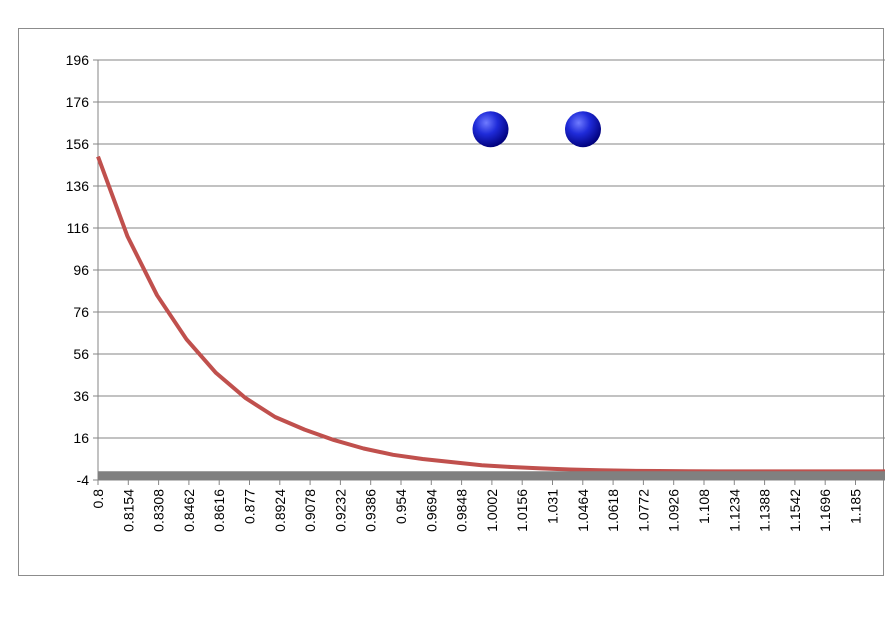 The image size is (885, 619). What do you see at coordinates (189, 510) in the screenshot?
I see `x-tick-label: 0.8462` at bounding box center [189, 510].